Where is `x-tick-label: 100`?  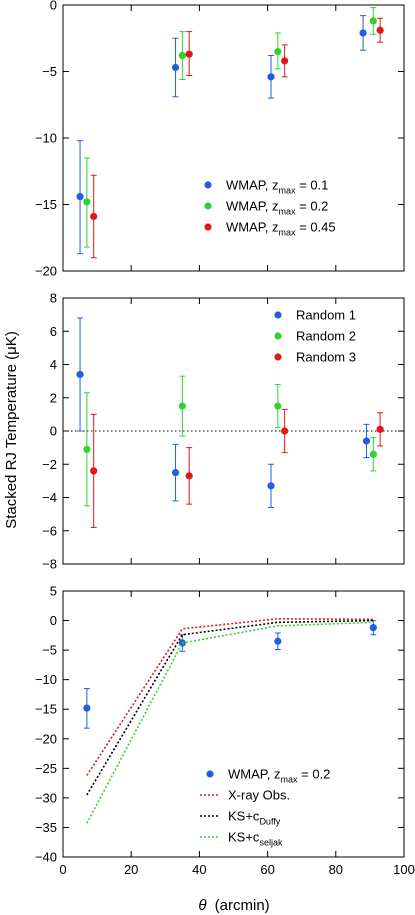 x-tick-label: 100 is located at coordinates (404, 869).